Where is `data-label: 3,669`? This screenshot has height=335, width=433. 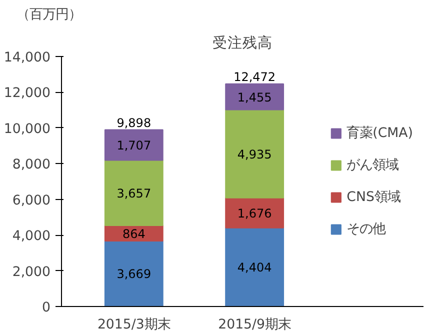 data-label: 3,669 is located at coordinates (134, 274).